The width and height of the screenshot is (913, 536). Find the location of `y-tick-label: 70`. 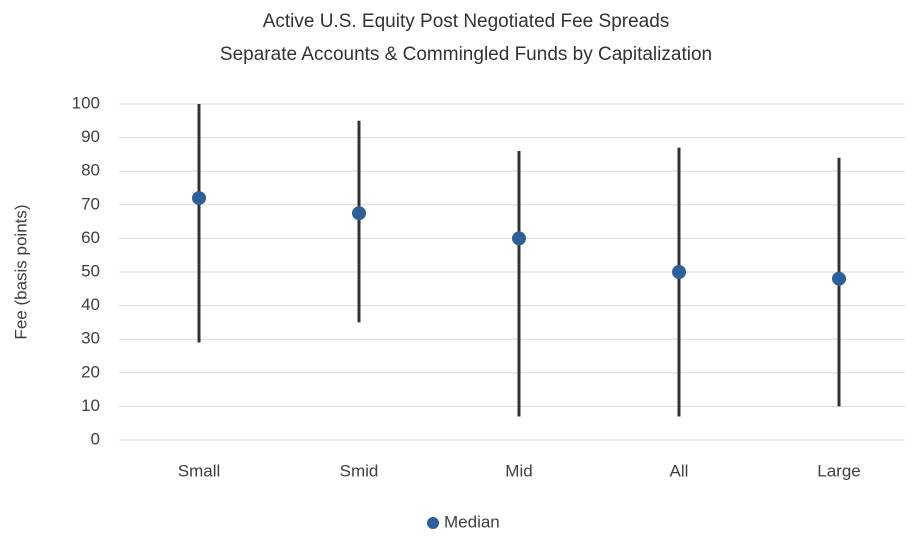

y-tick-label: 70 is located at coordinates (90, 203).